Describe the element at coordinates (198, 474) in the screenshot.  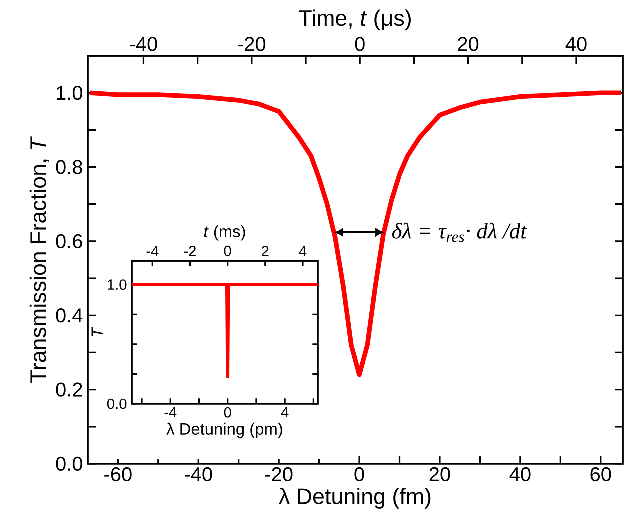
I see `x-tick-label: -40` at that location.